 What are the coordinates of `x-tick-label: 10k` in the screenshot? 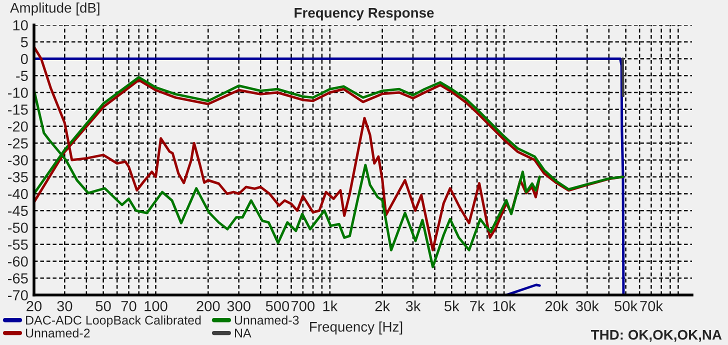 It's located at (504, 306).